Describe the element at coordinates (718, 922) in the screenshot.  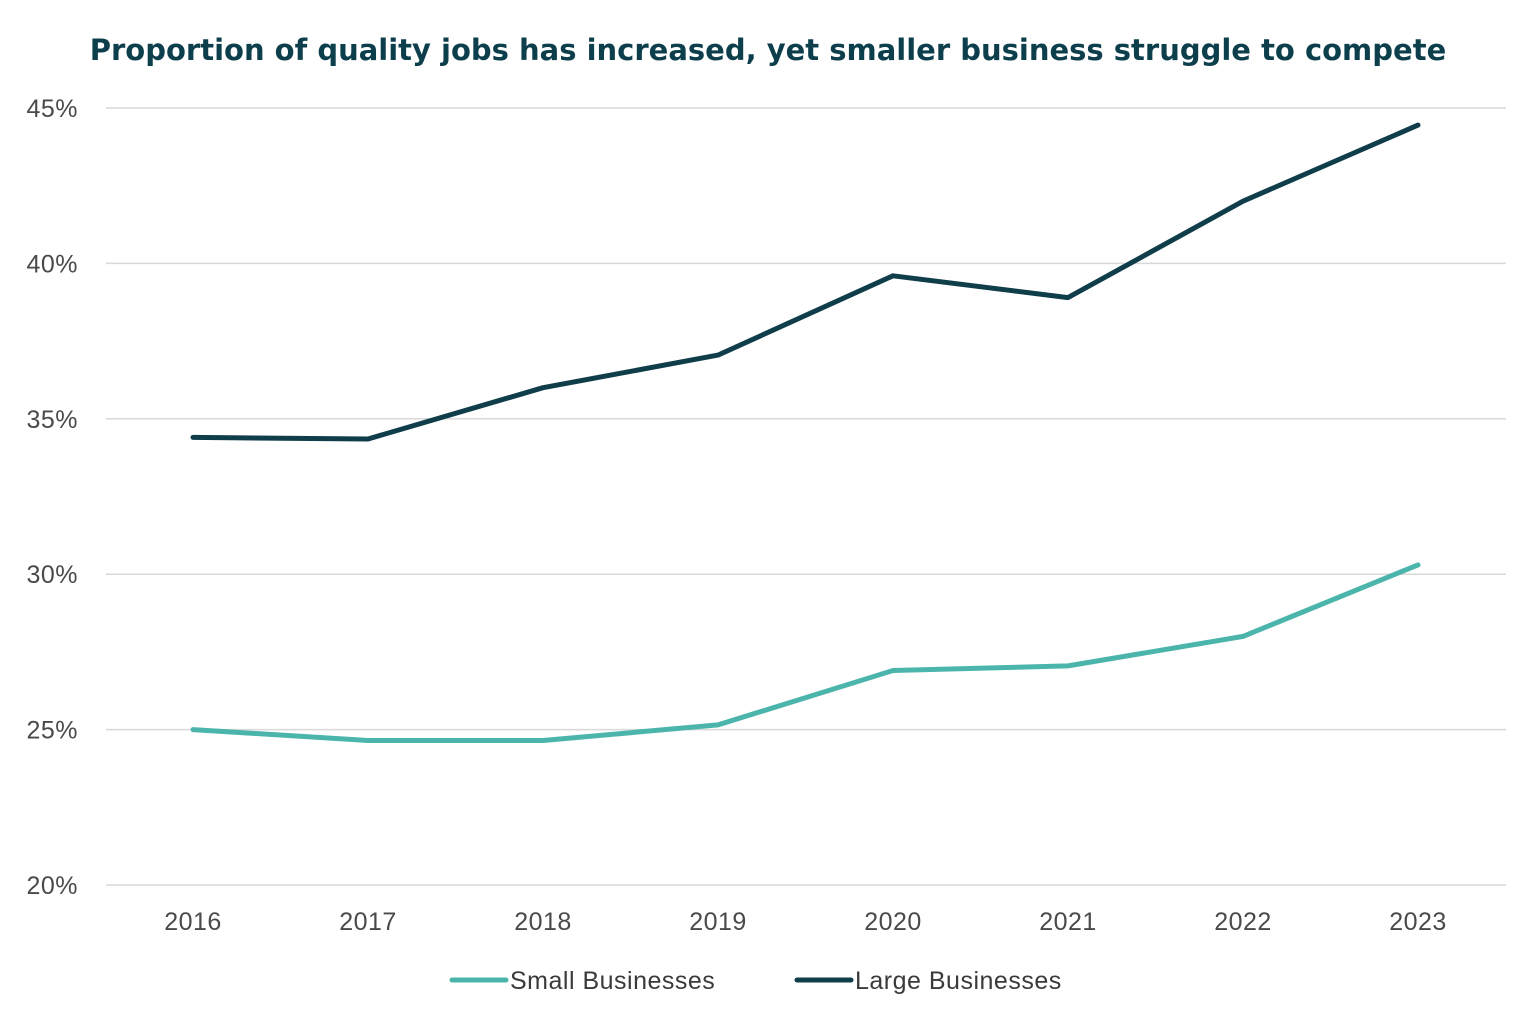
I see `x-tick-label: 2019` at that location.